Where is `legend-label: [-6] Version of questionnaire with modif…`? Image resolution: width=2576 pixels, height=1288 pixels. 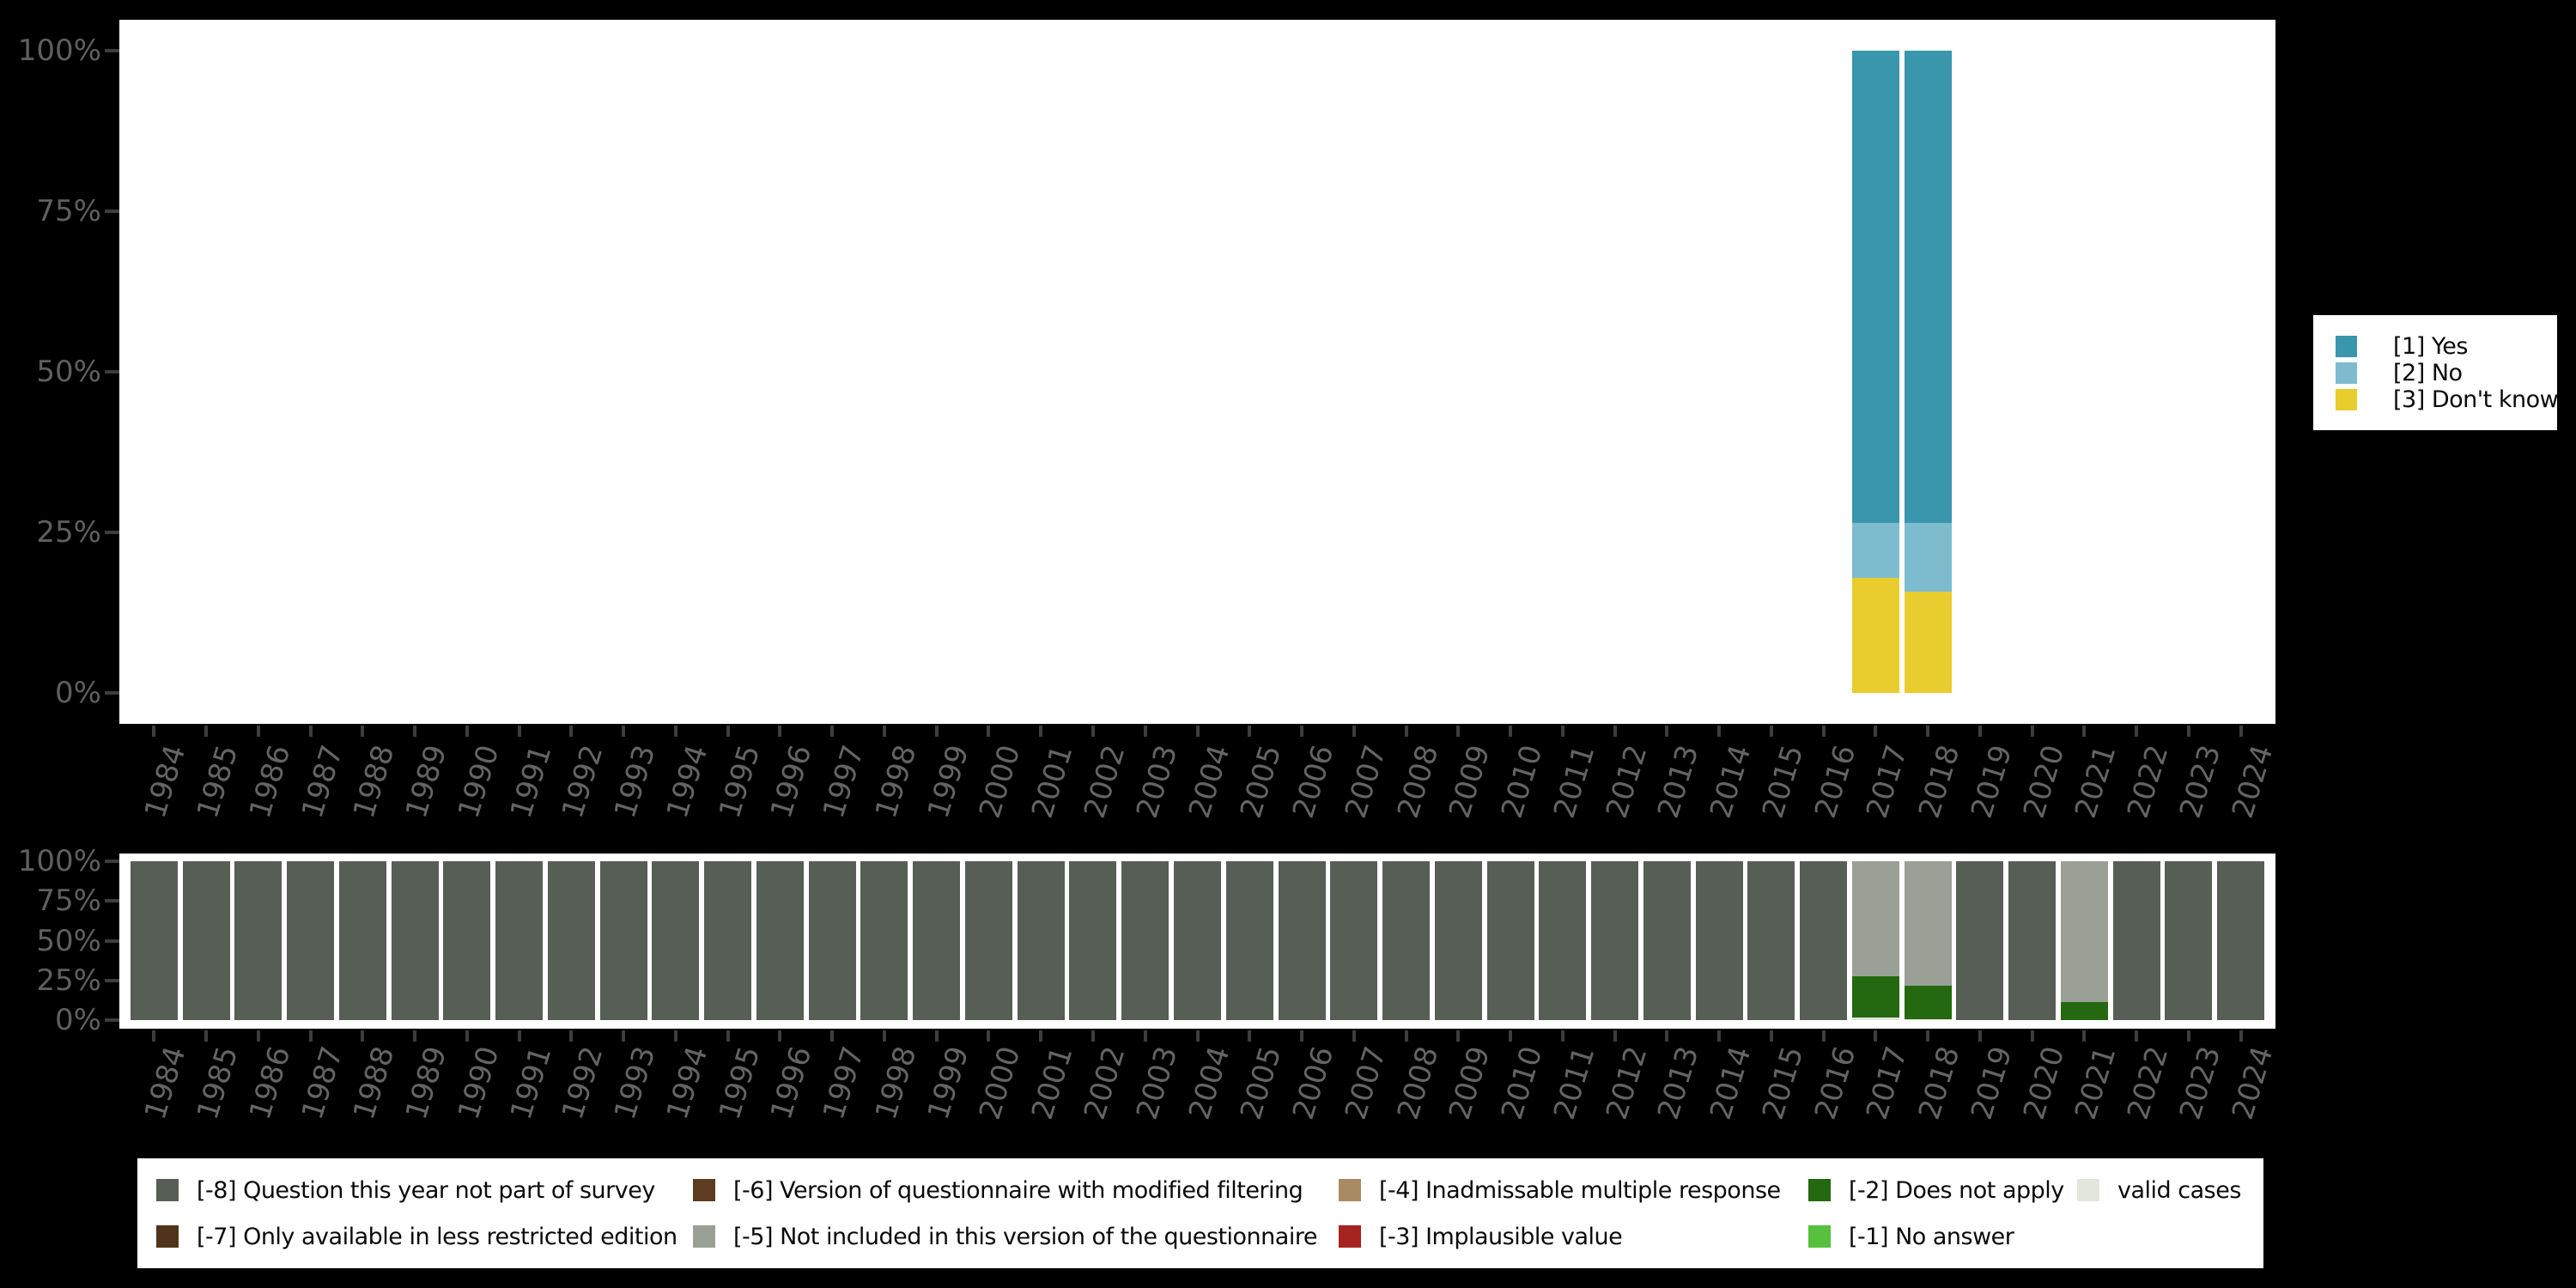
legend-label: [-6] Version of questionnaire with modif… is located at coordinates (1018, 1190).